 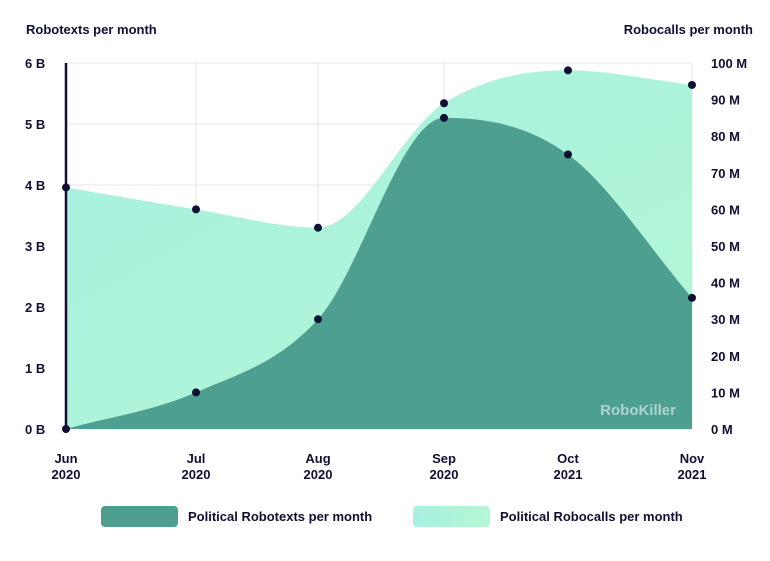 What do you see at coordinates (725, 283) in the screenshot?
I see `right-tick-label: 40 M` at bounding box center [725, 283].